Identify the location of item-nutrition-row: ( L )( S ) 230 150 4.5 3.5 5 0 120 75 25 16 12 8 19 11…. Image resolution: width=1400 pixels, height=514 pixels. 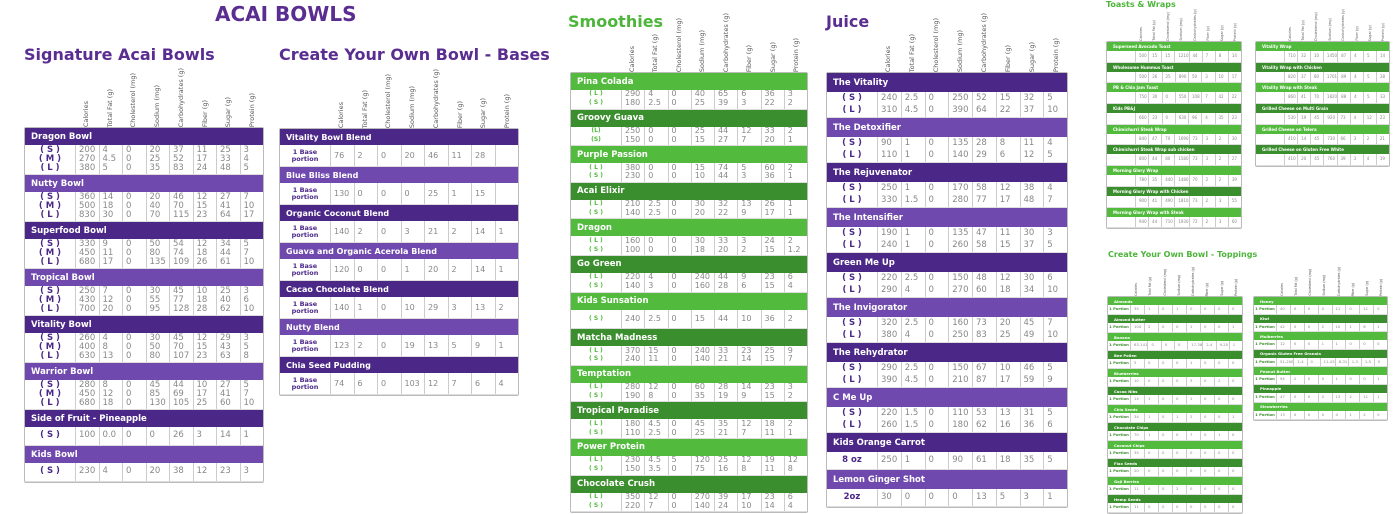
(689, 466).